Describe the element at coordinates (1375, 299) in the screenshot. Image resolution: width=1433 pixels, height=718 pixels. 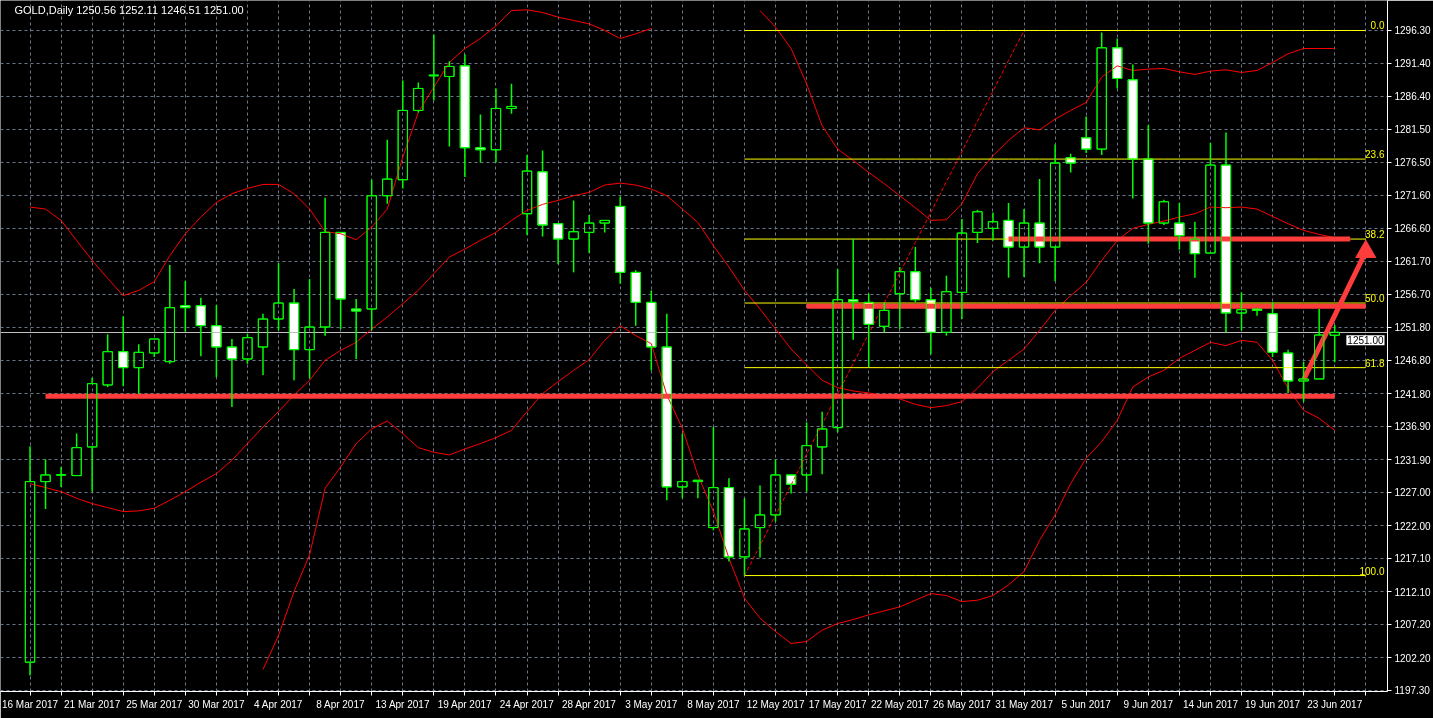
I see `series-label: 50.0` at that location.